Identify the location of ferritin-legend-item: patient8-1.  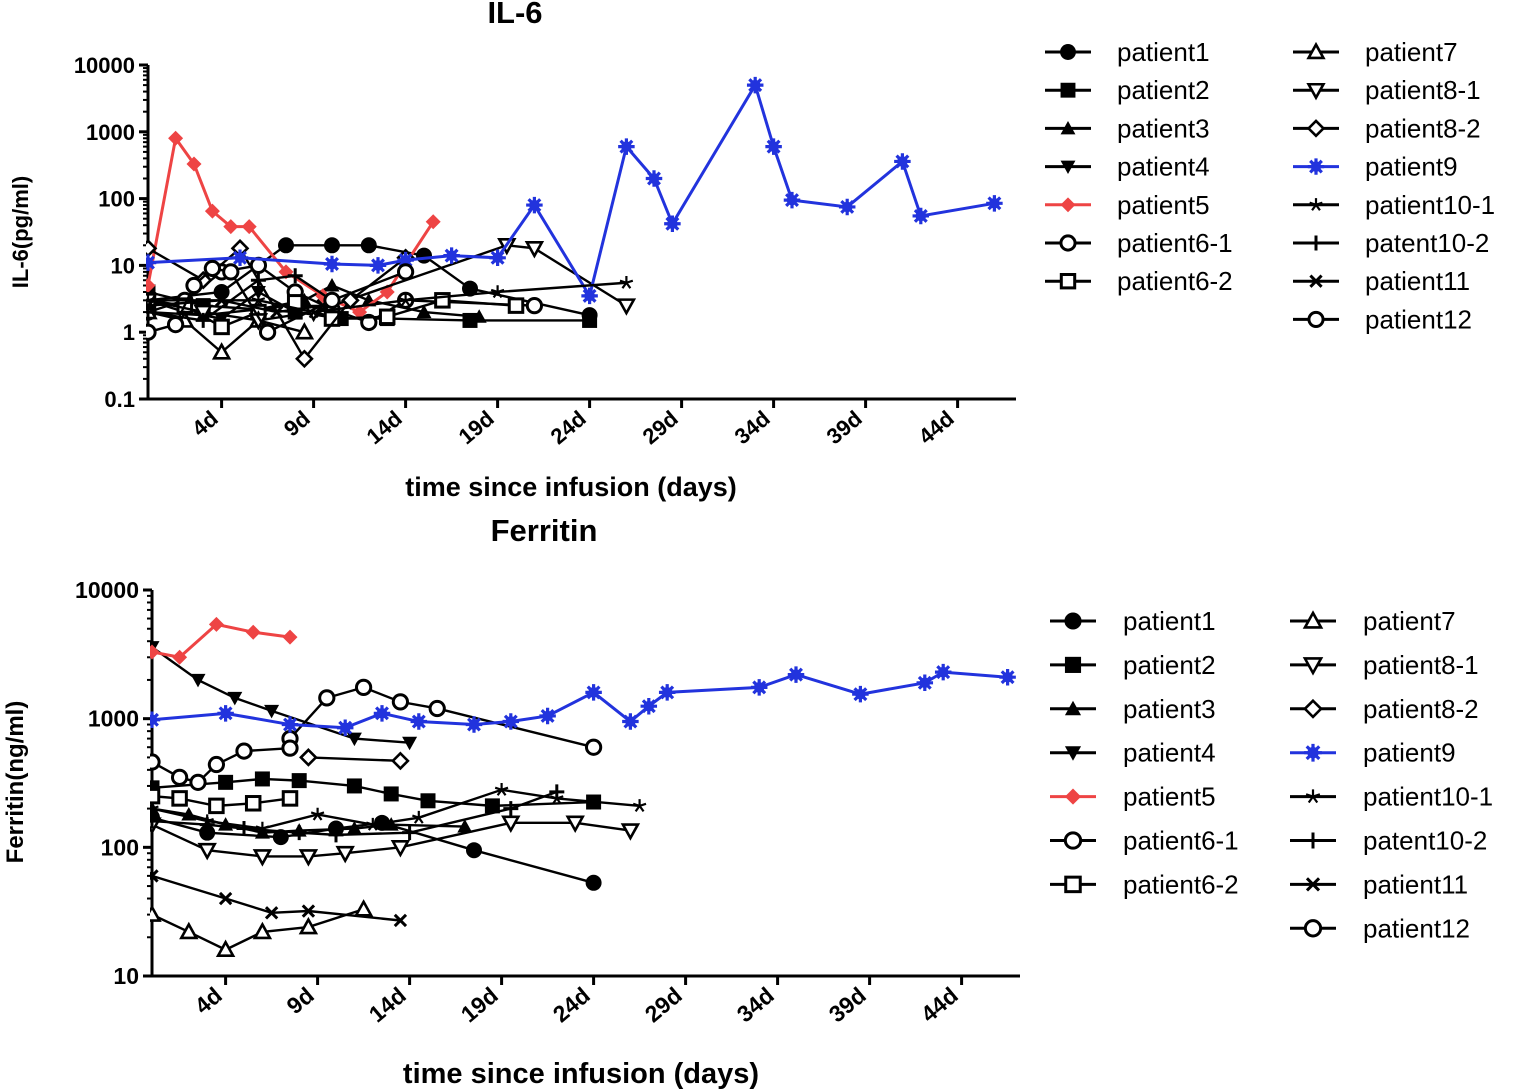
(1384, 665).